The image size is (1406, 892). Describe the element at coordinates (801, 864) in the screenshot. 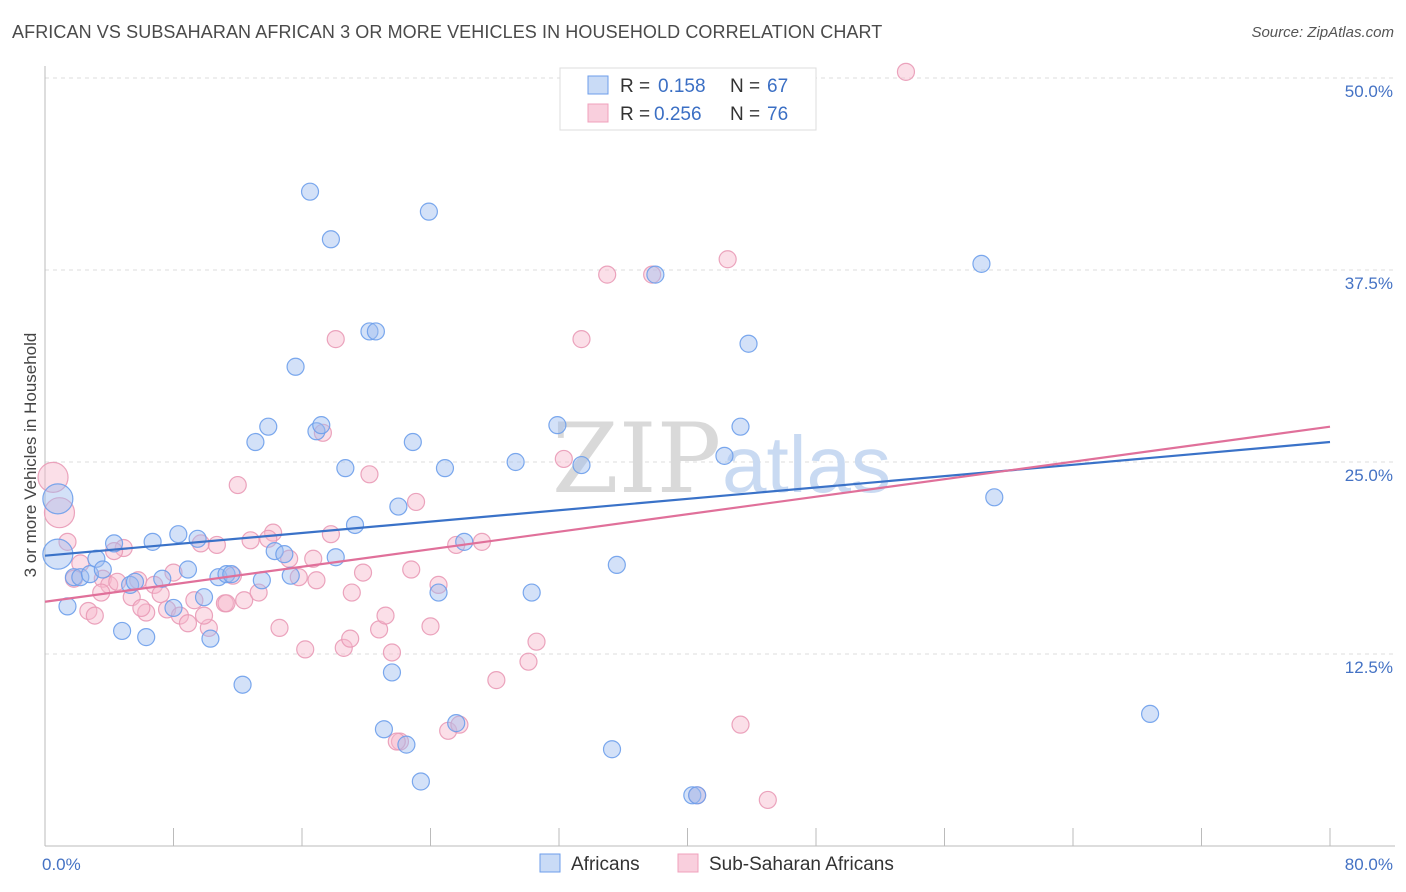

I see `bottom-legend-sub-saharan: Sub-Saharan Africans` at that location.